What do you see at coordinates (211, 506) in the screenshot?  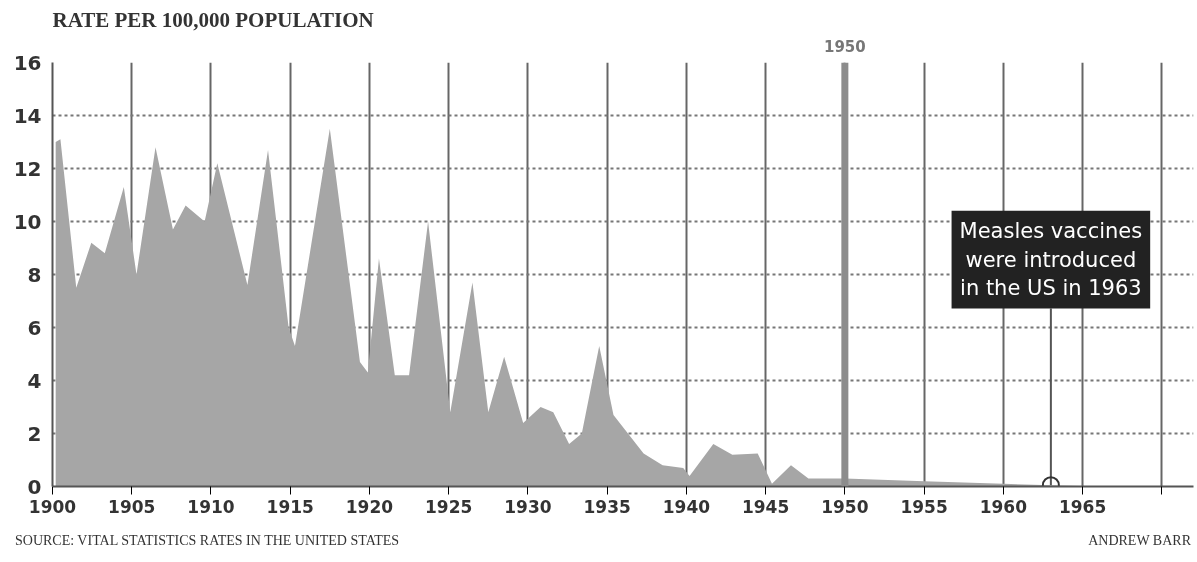 I see `x-tick-label: 1910` at bounding box center [211, 506].